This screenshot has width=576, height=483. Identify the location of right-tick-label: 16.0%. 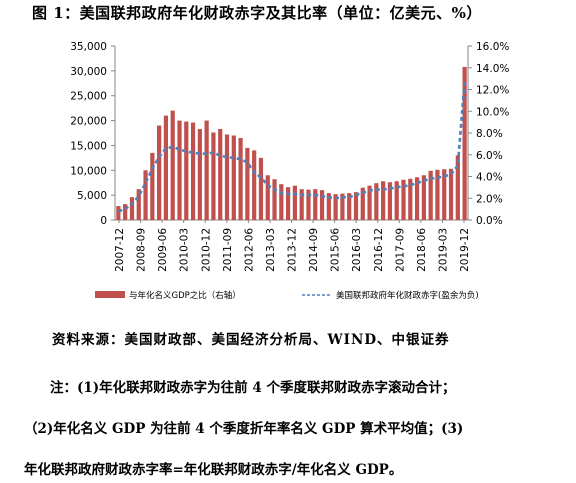
(492, 47).